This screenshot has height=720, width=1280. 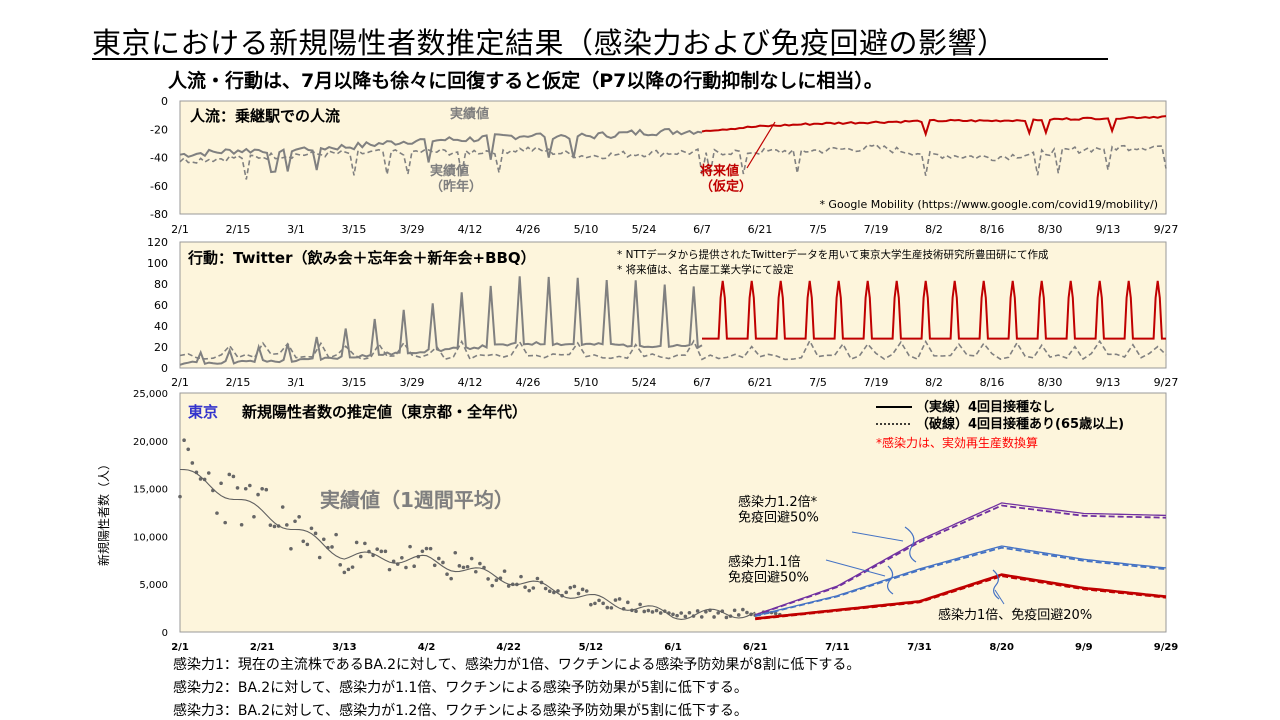 I want to click on cases-pointer-ba11, so click(x=855, y=568).